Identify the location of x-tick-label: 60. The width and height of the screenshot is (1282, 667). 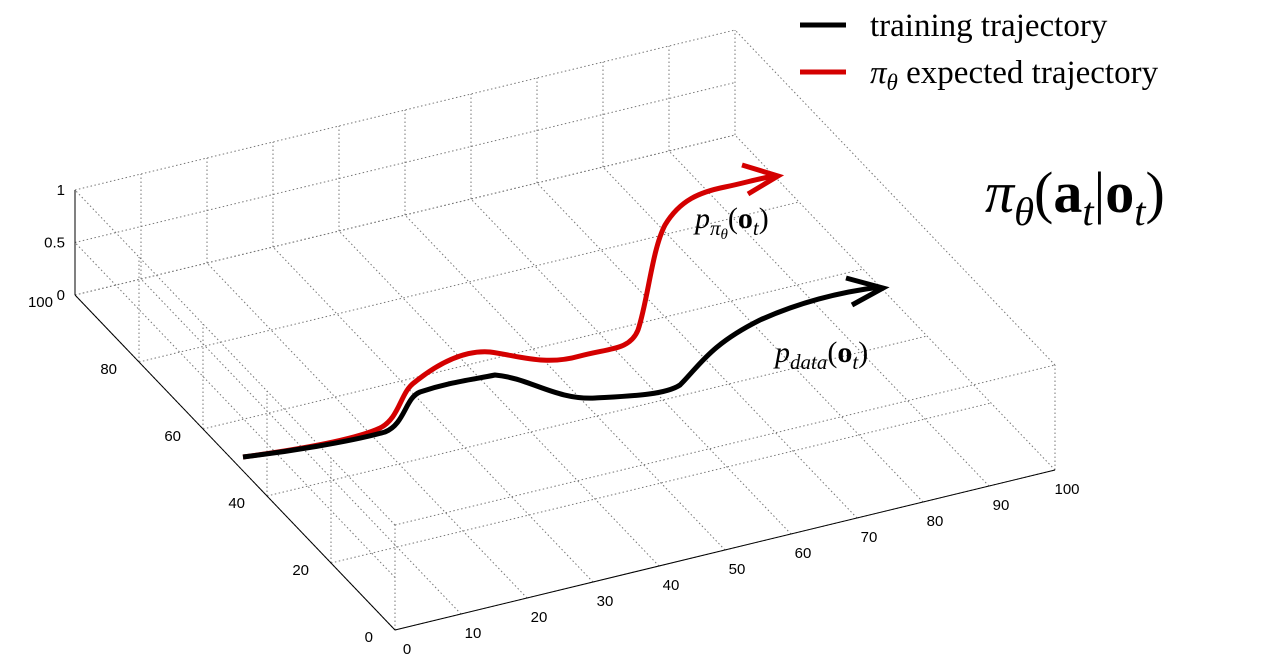
(803, 553).